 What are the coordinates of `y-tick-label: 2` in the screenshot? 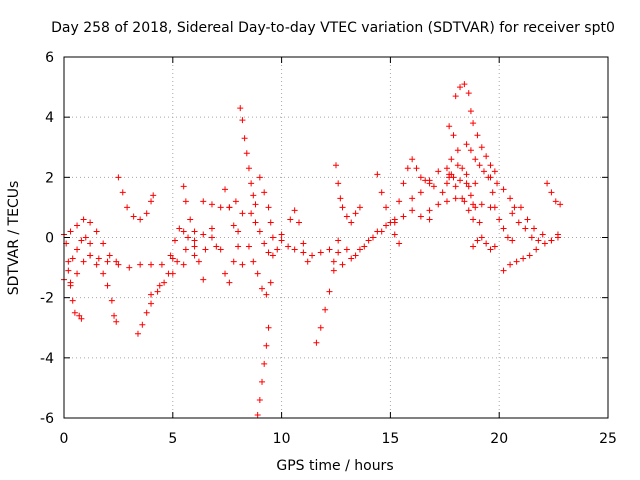 It's located at (49, 178).